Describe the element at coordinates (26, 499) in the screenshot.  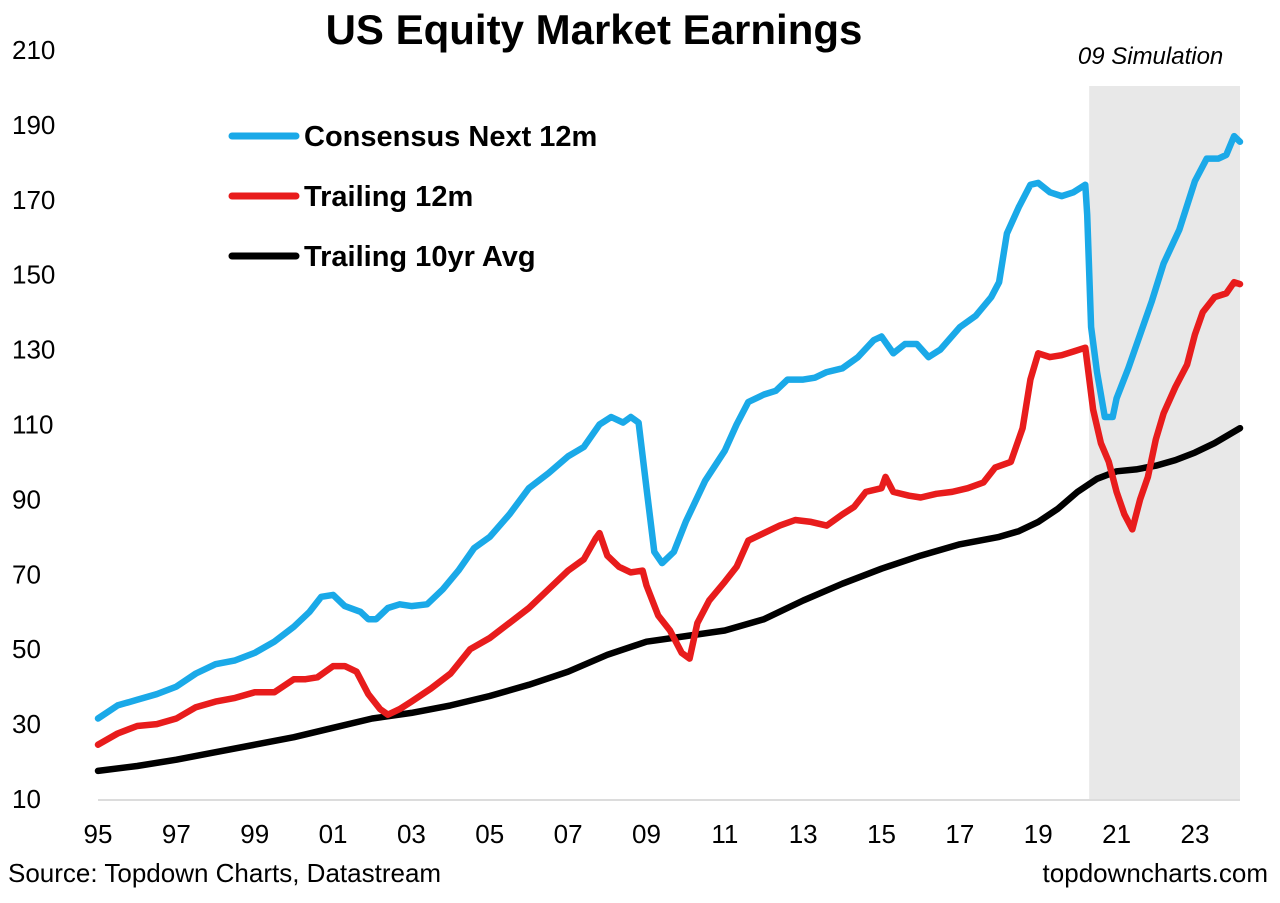
I see `y-tick-label: 90` at that location.